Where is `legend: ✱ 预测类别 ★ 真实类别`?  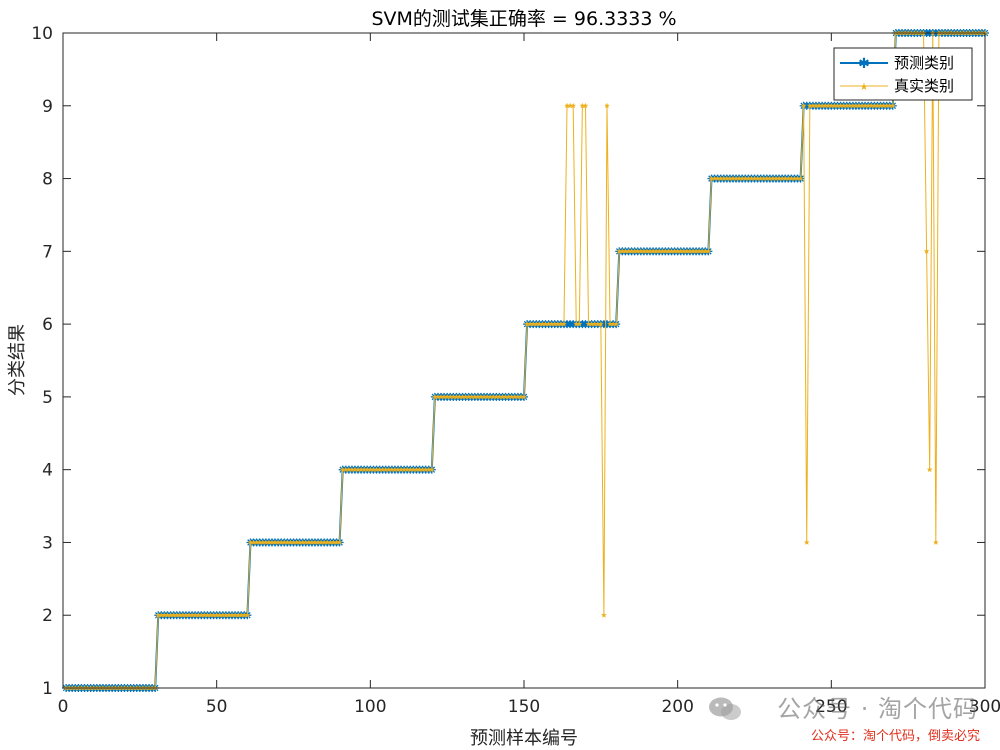
legend: ✱ 预测类别 ★ 真实类别 is located at coordinates (903, 74).